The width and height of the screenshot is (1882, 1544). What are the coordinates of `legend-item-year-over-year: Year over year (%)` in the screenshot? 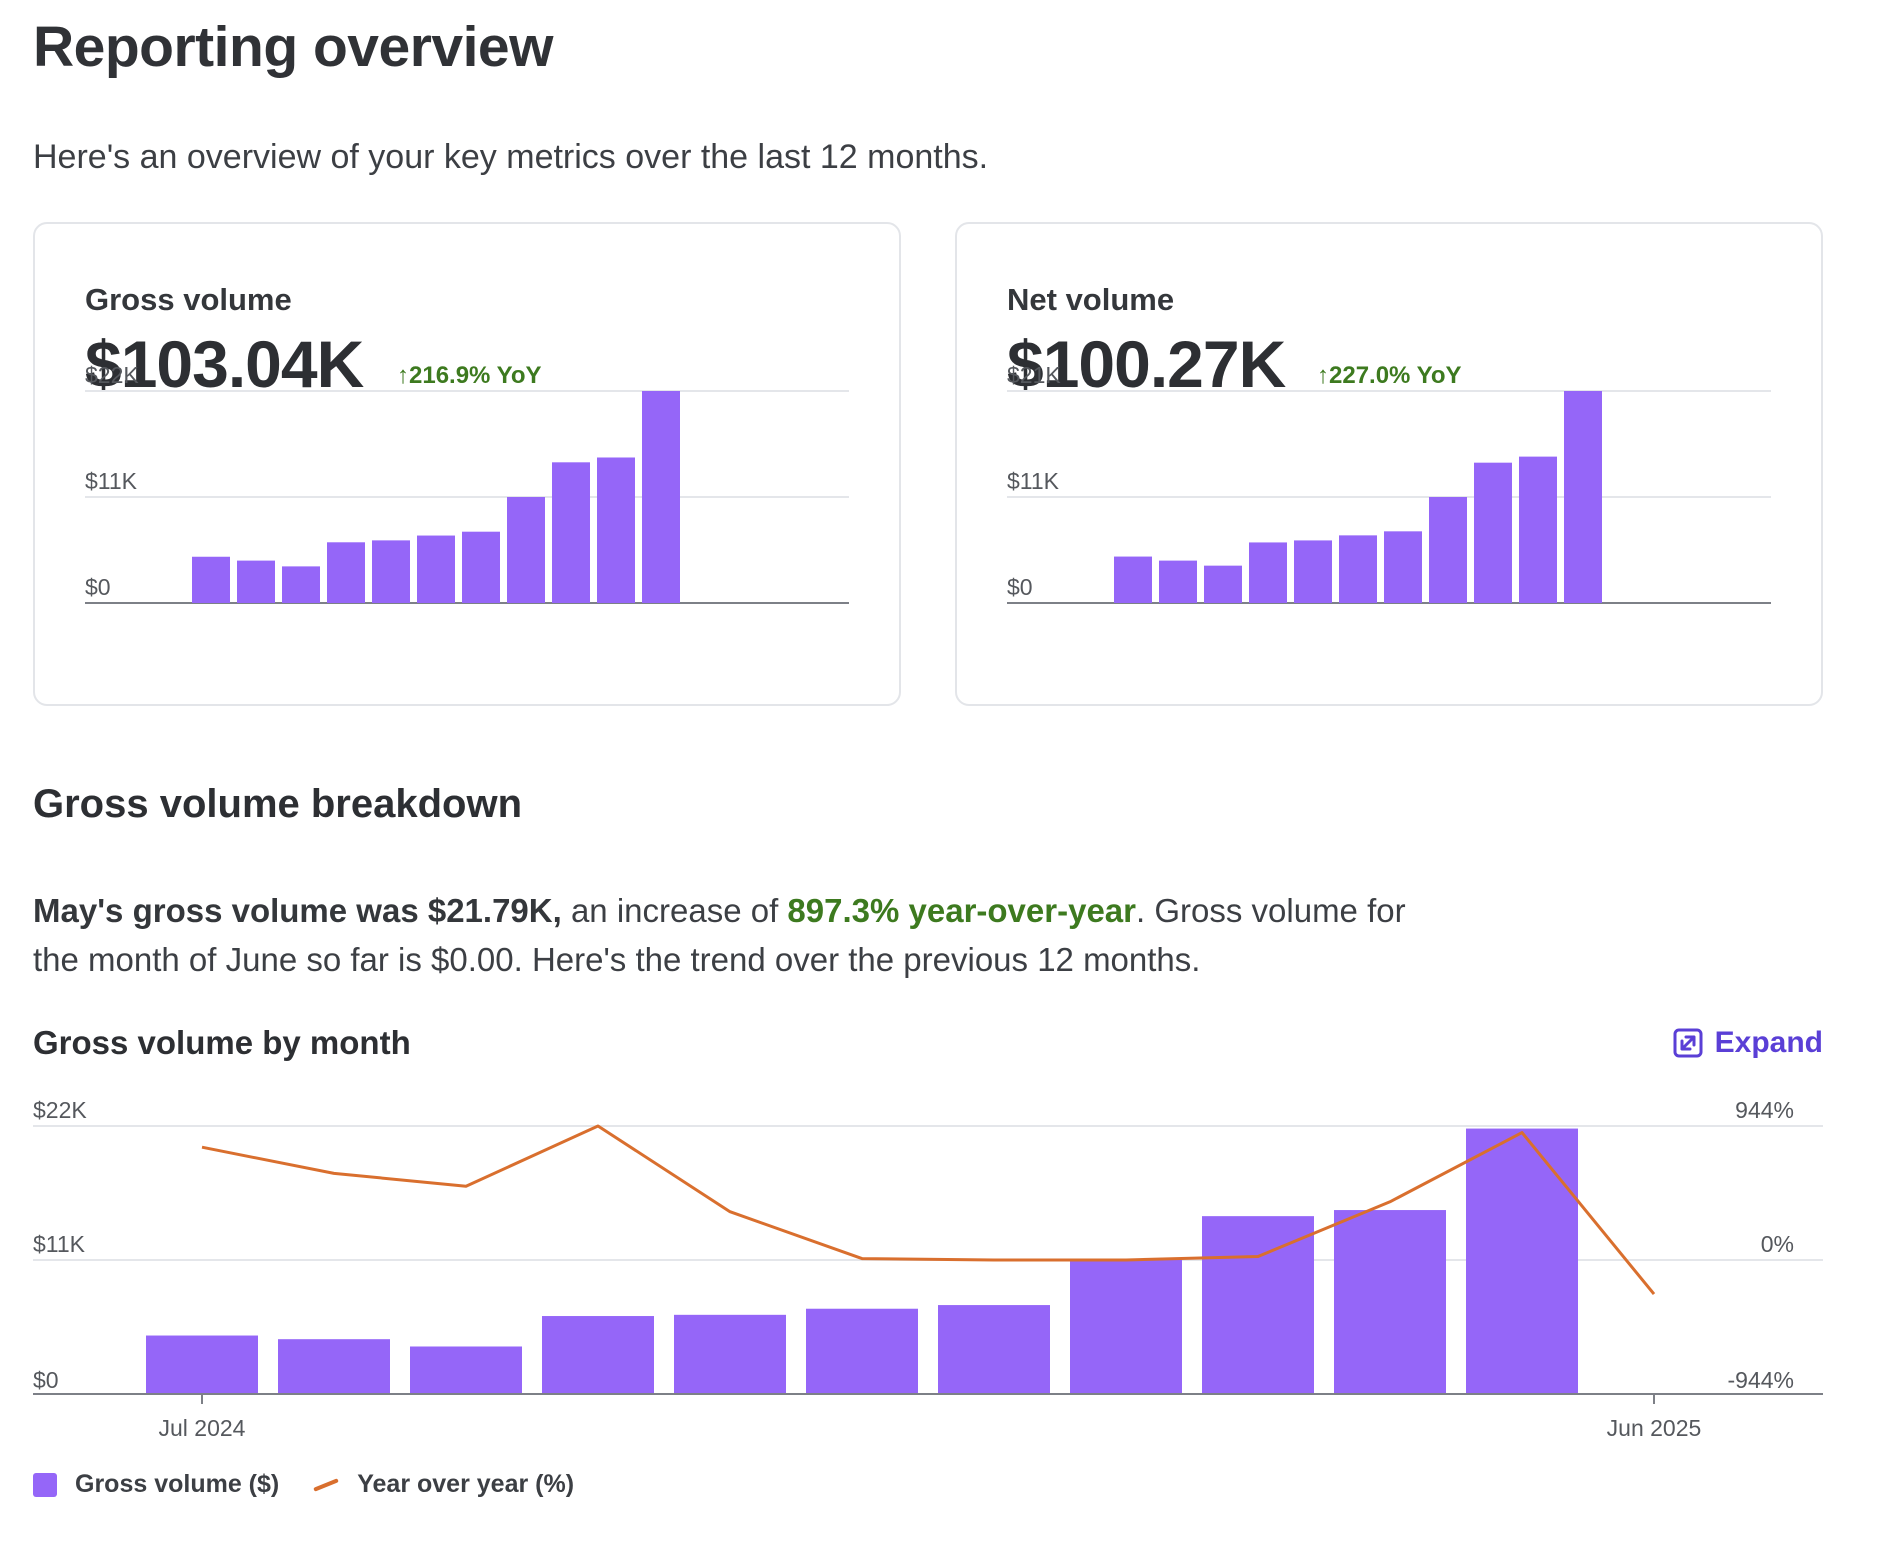 It's located at (443, 1484).